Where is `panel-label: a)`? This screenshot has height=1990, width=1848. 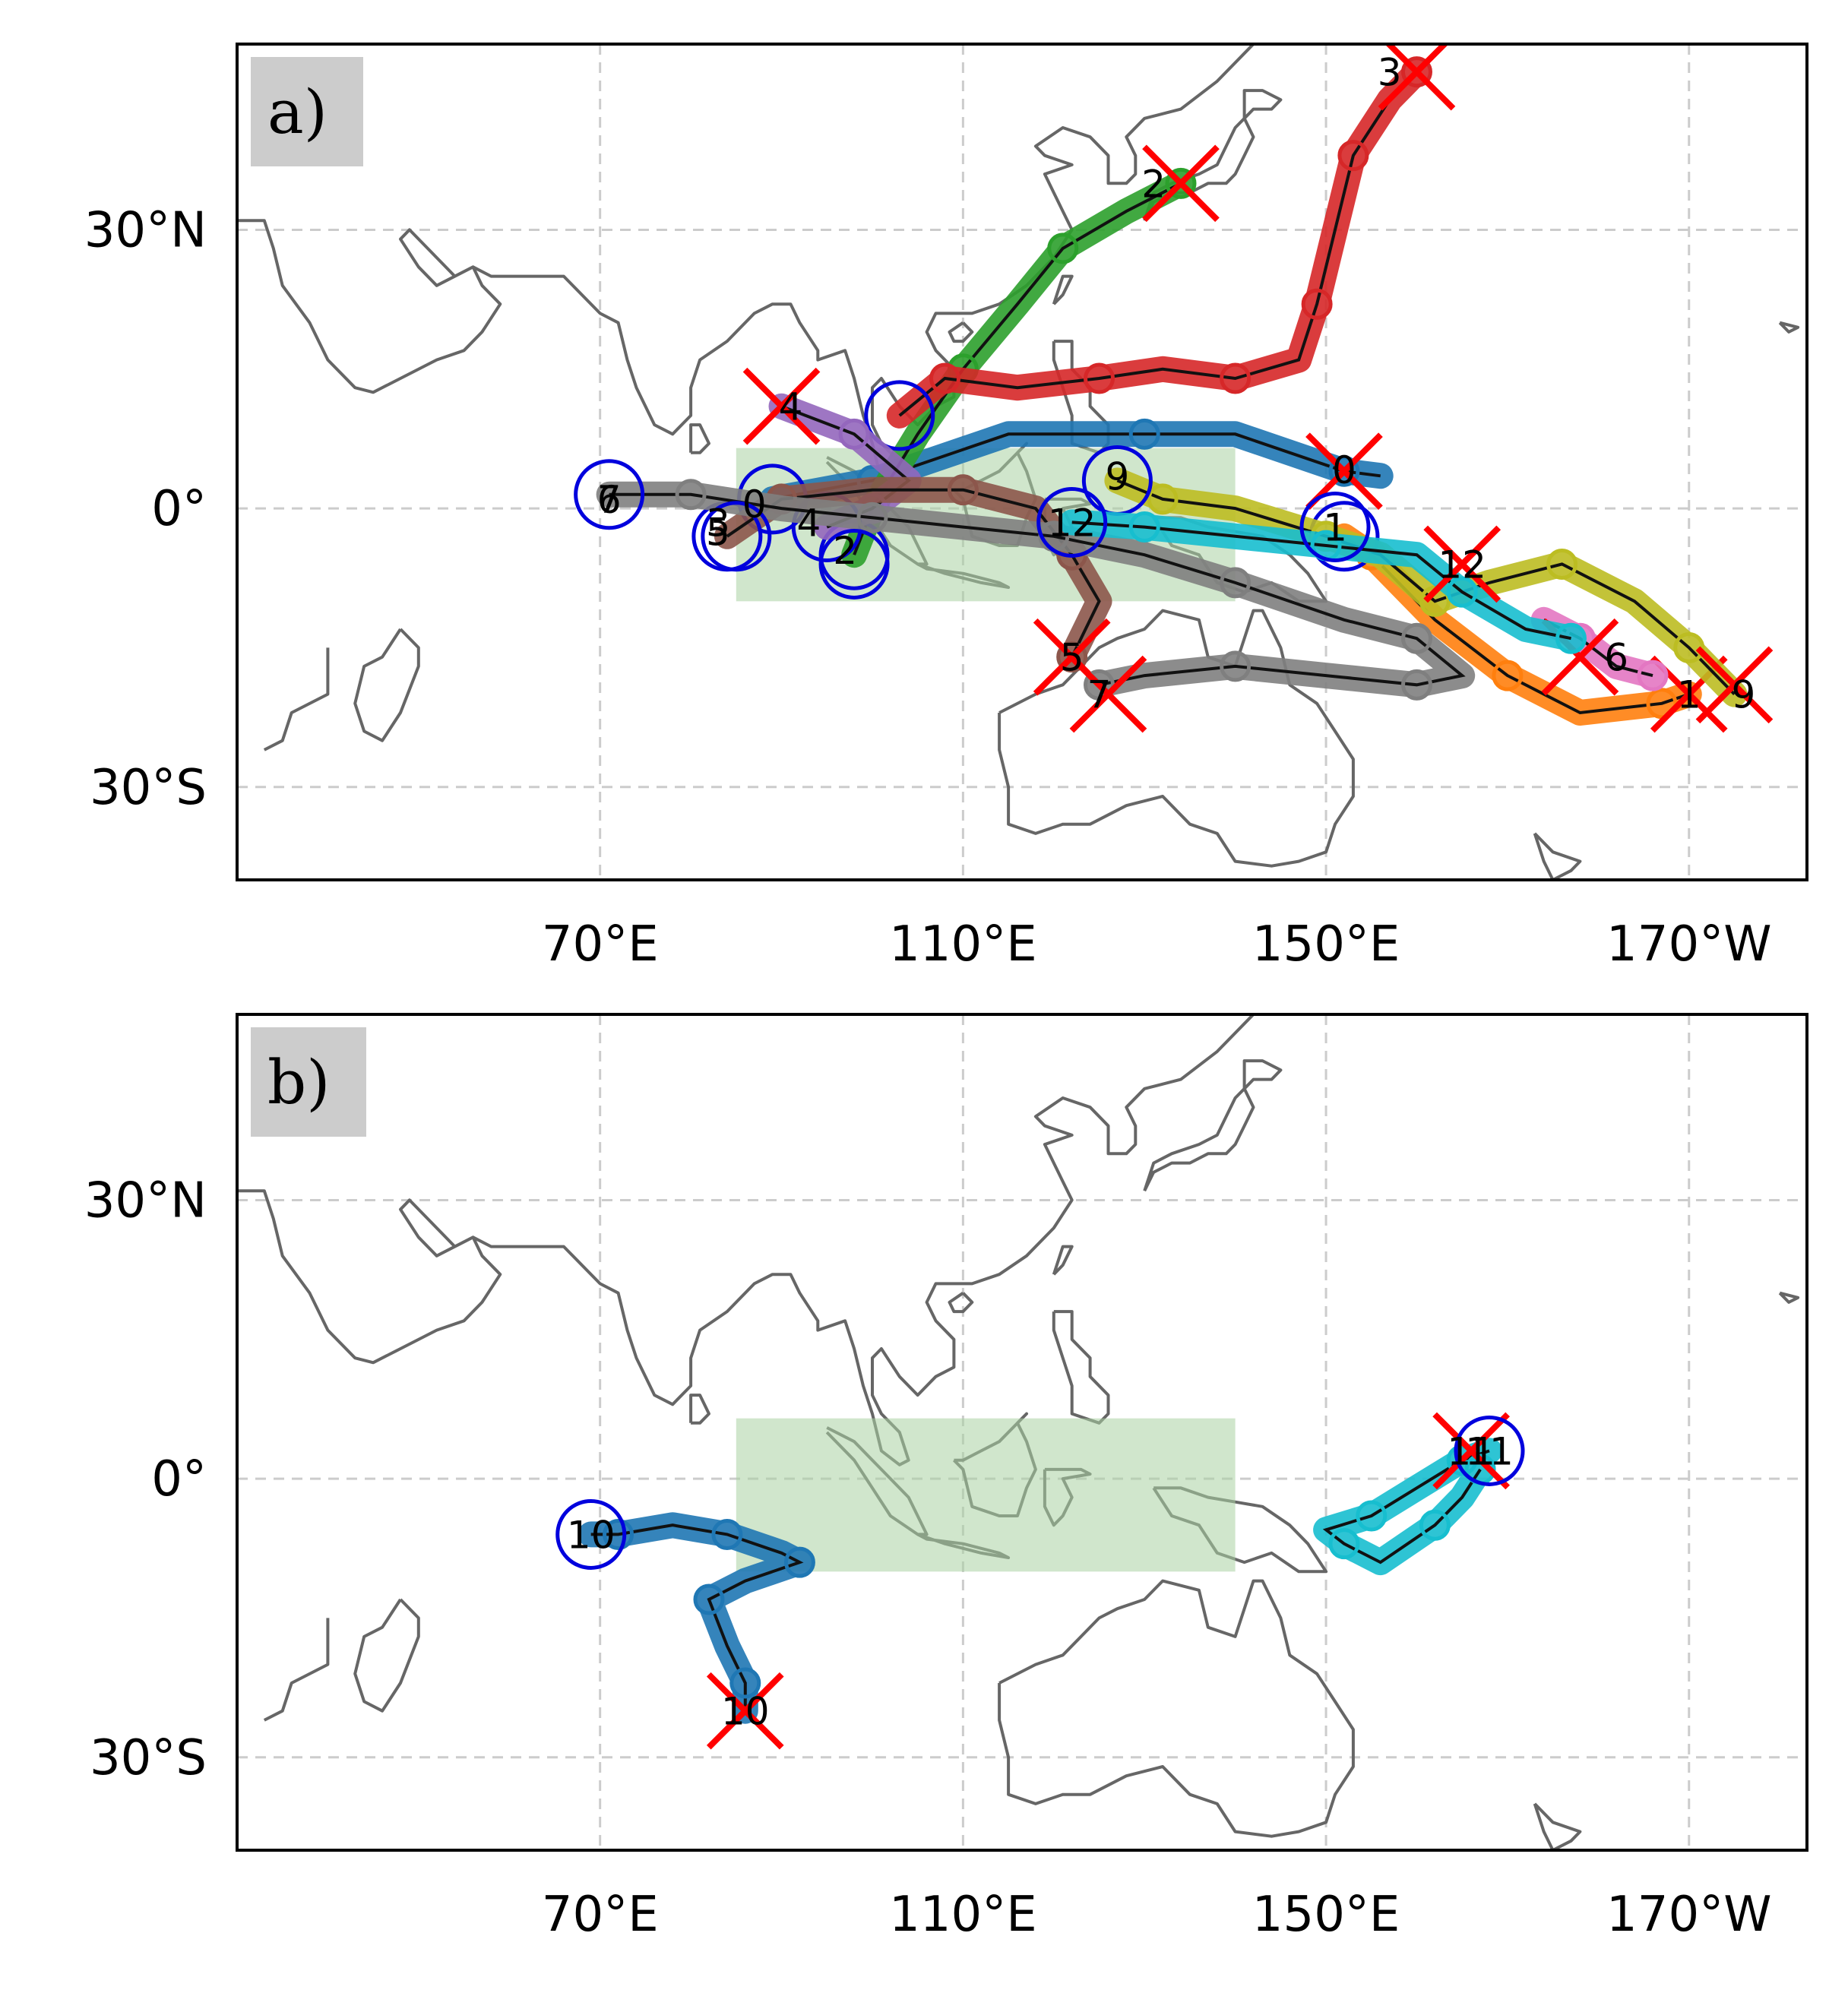 panel-label: a) is located at coordinates (297, 112).